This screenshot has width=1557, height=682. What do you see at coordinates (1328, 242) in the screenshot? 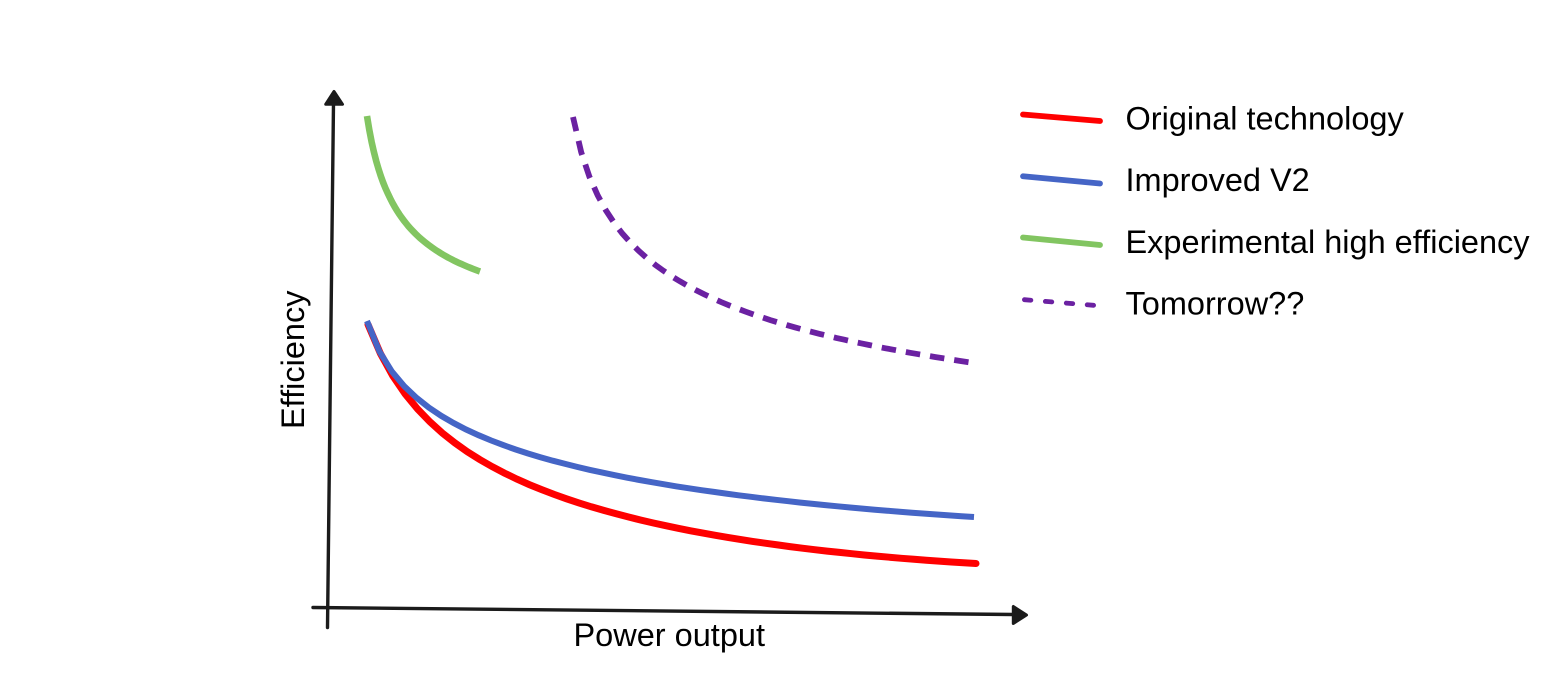
I see `svg-text: Experimental high efficiency` at bounding box center [1328, 242].